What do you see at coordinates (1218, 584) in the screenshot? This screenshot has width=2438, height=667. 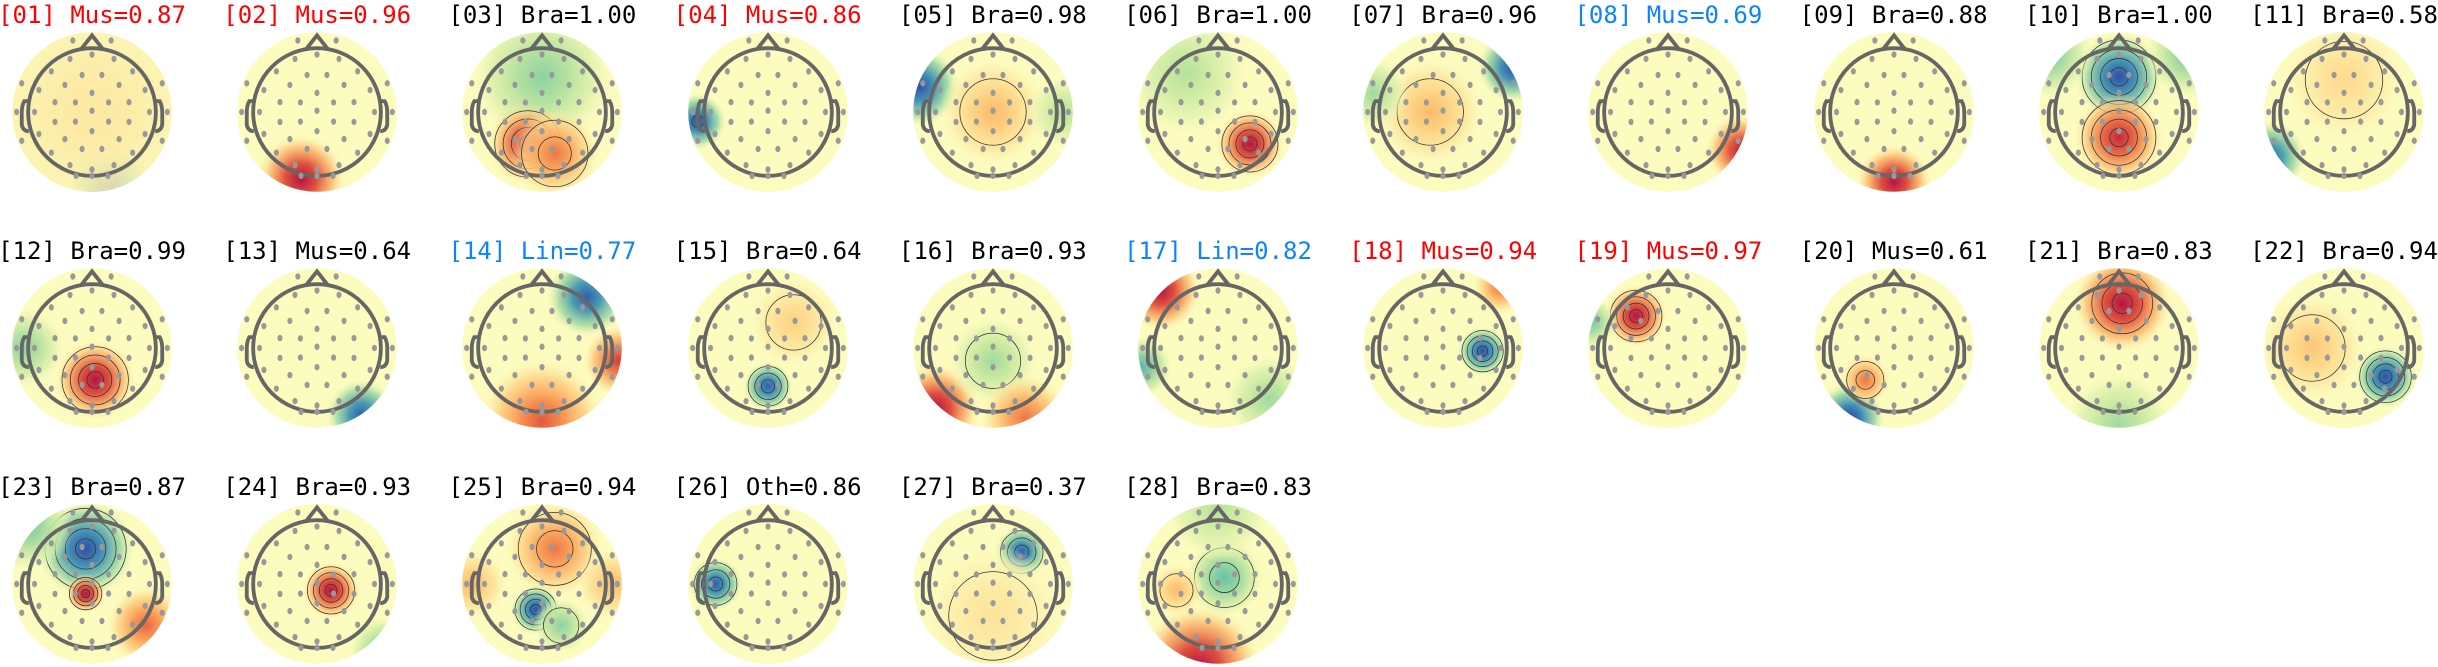 I see `topomap-plot` at bounding box center [1218, 584].